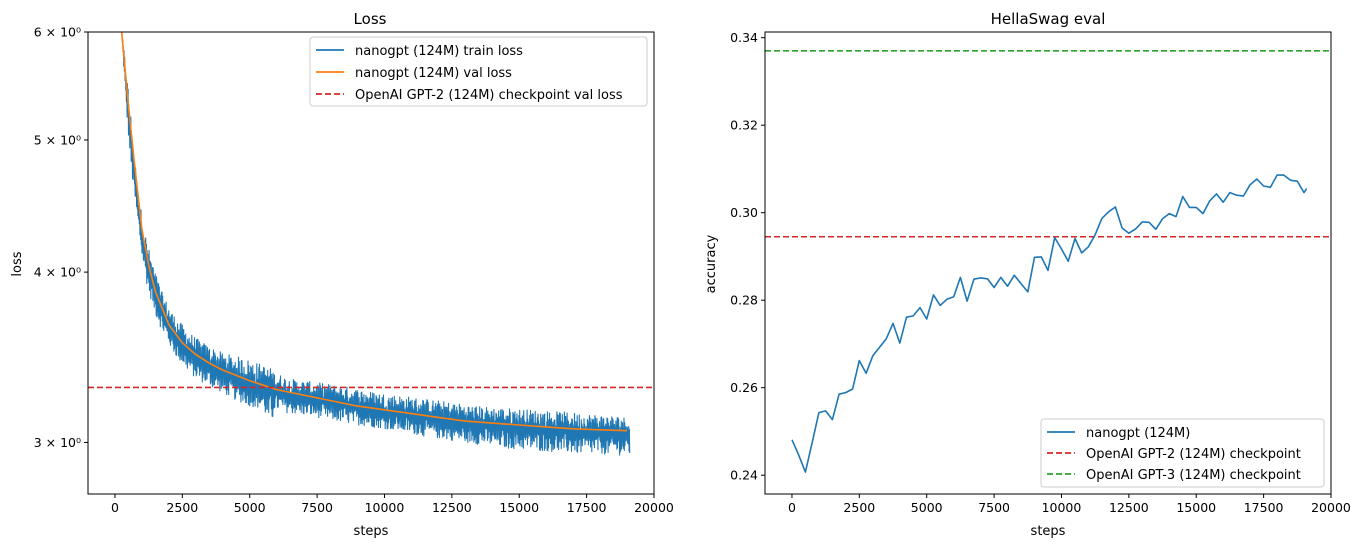  What do you see at coordinates (744, 387) in the screenshot?
I see `hellaswag-y-tick-label: 0.26` at bounding box center [744, 387].